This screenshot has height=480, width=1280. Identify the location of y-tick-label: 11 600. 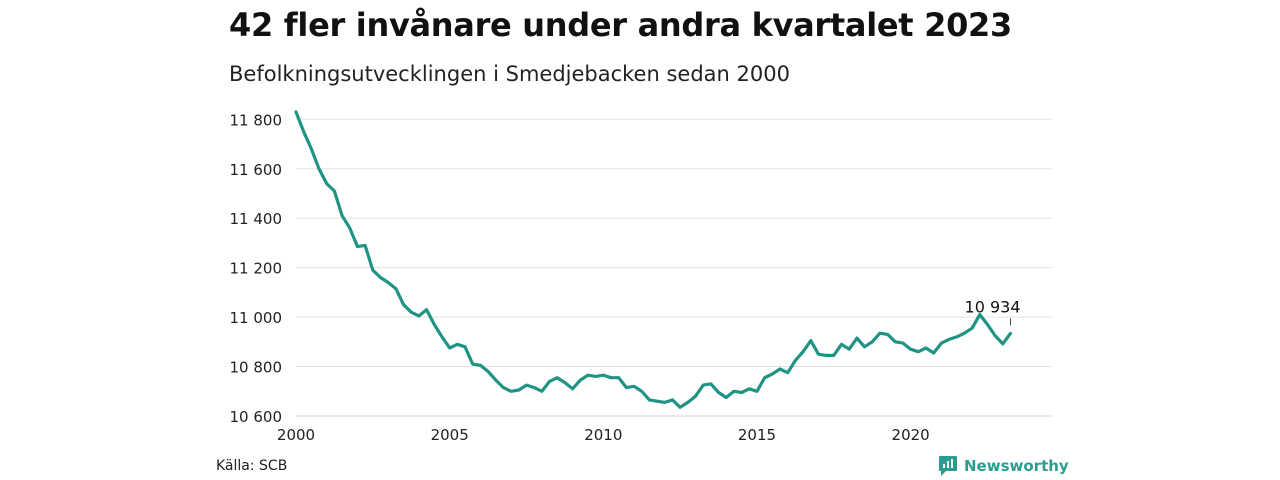
(256, 170).